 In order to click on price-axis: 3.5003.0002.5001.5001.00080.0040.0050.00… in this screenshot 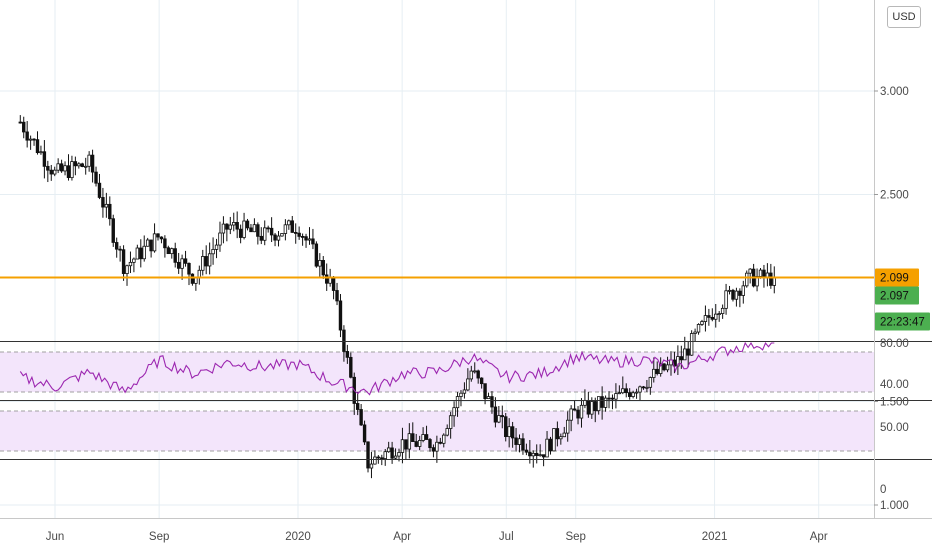, I will do `click(891, 256)`.